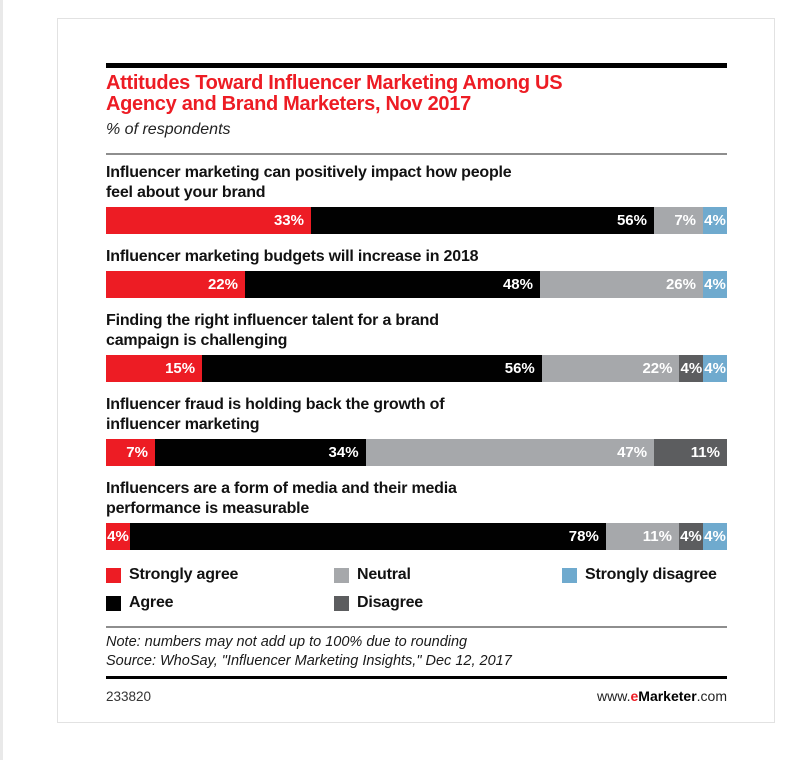 The image size is (800, 760). I want to click on disagree-swatch-icon, so click(341, 603).